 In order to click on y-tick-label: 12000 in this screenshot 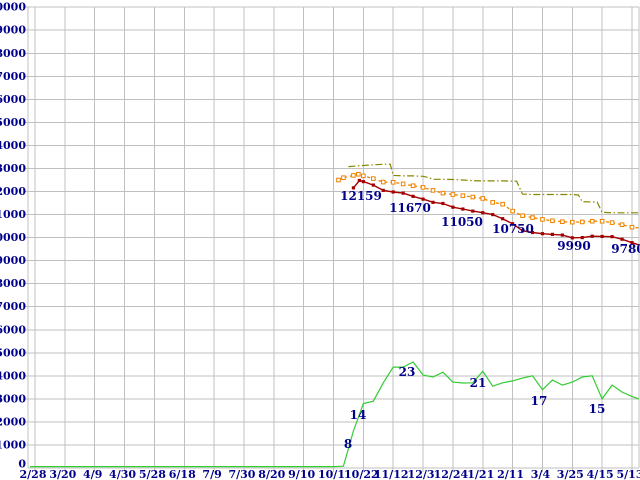, I will do `click(13, 191)`.